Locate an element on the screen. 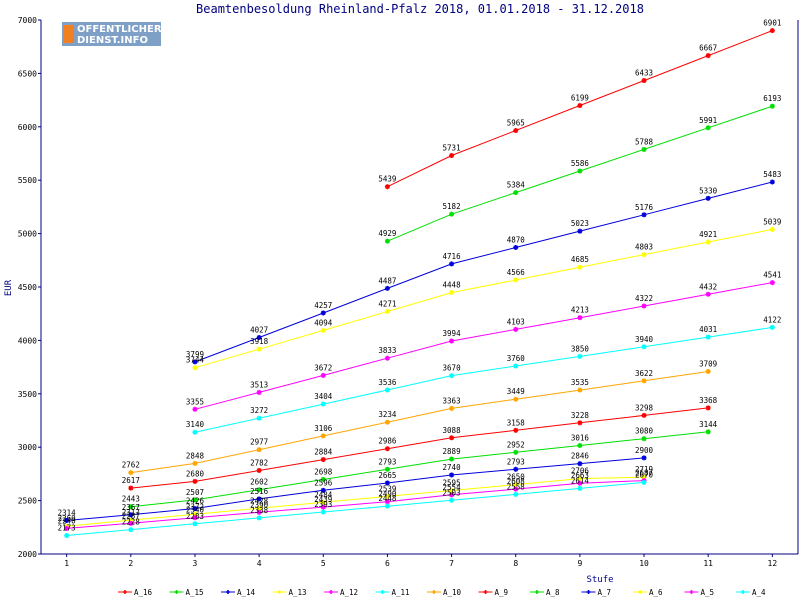 The width and height of the screenshot is (800, 604). data-label: 4541 is located at coordinates (772, 275).